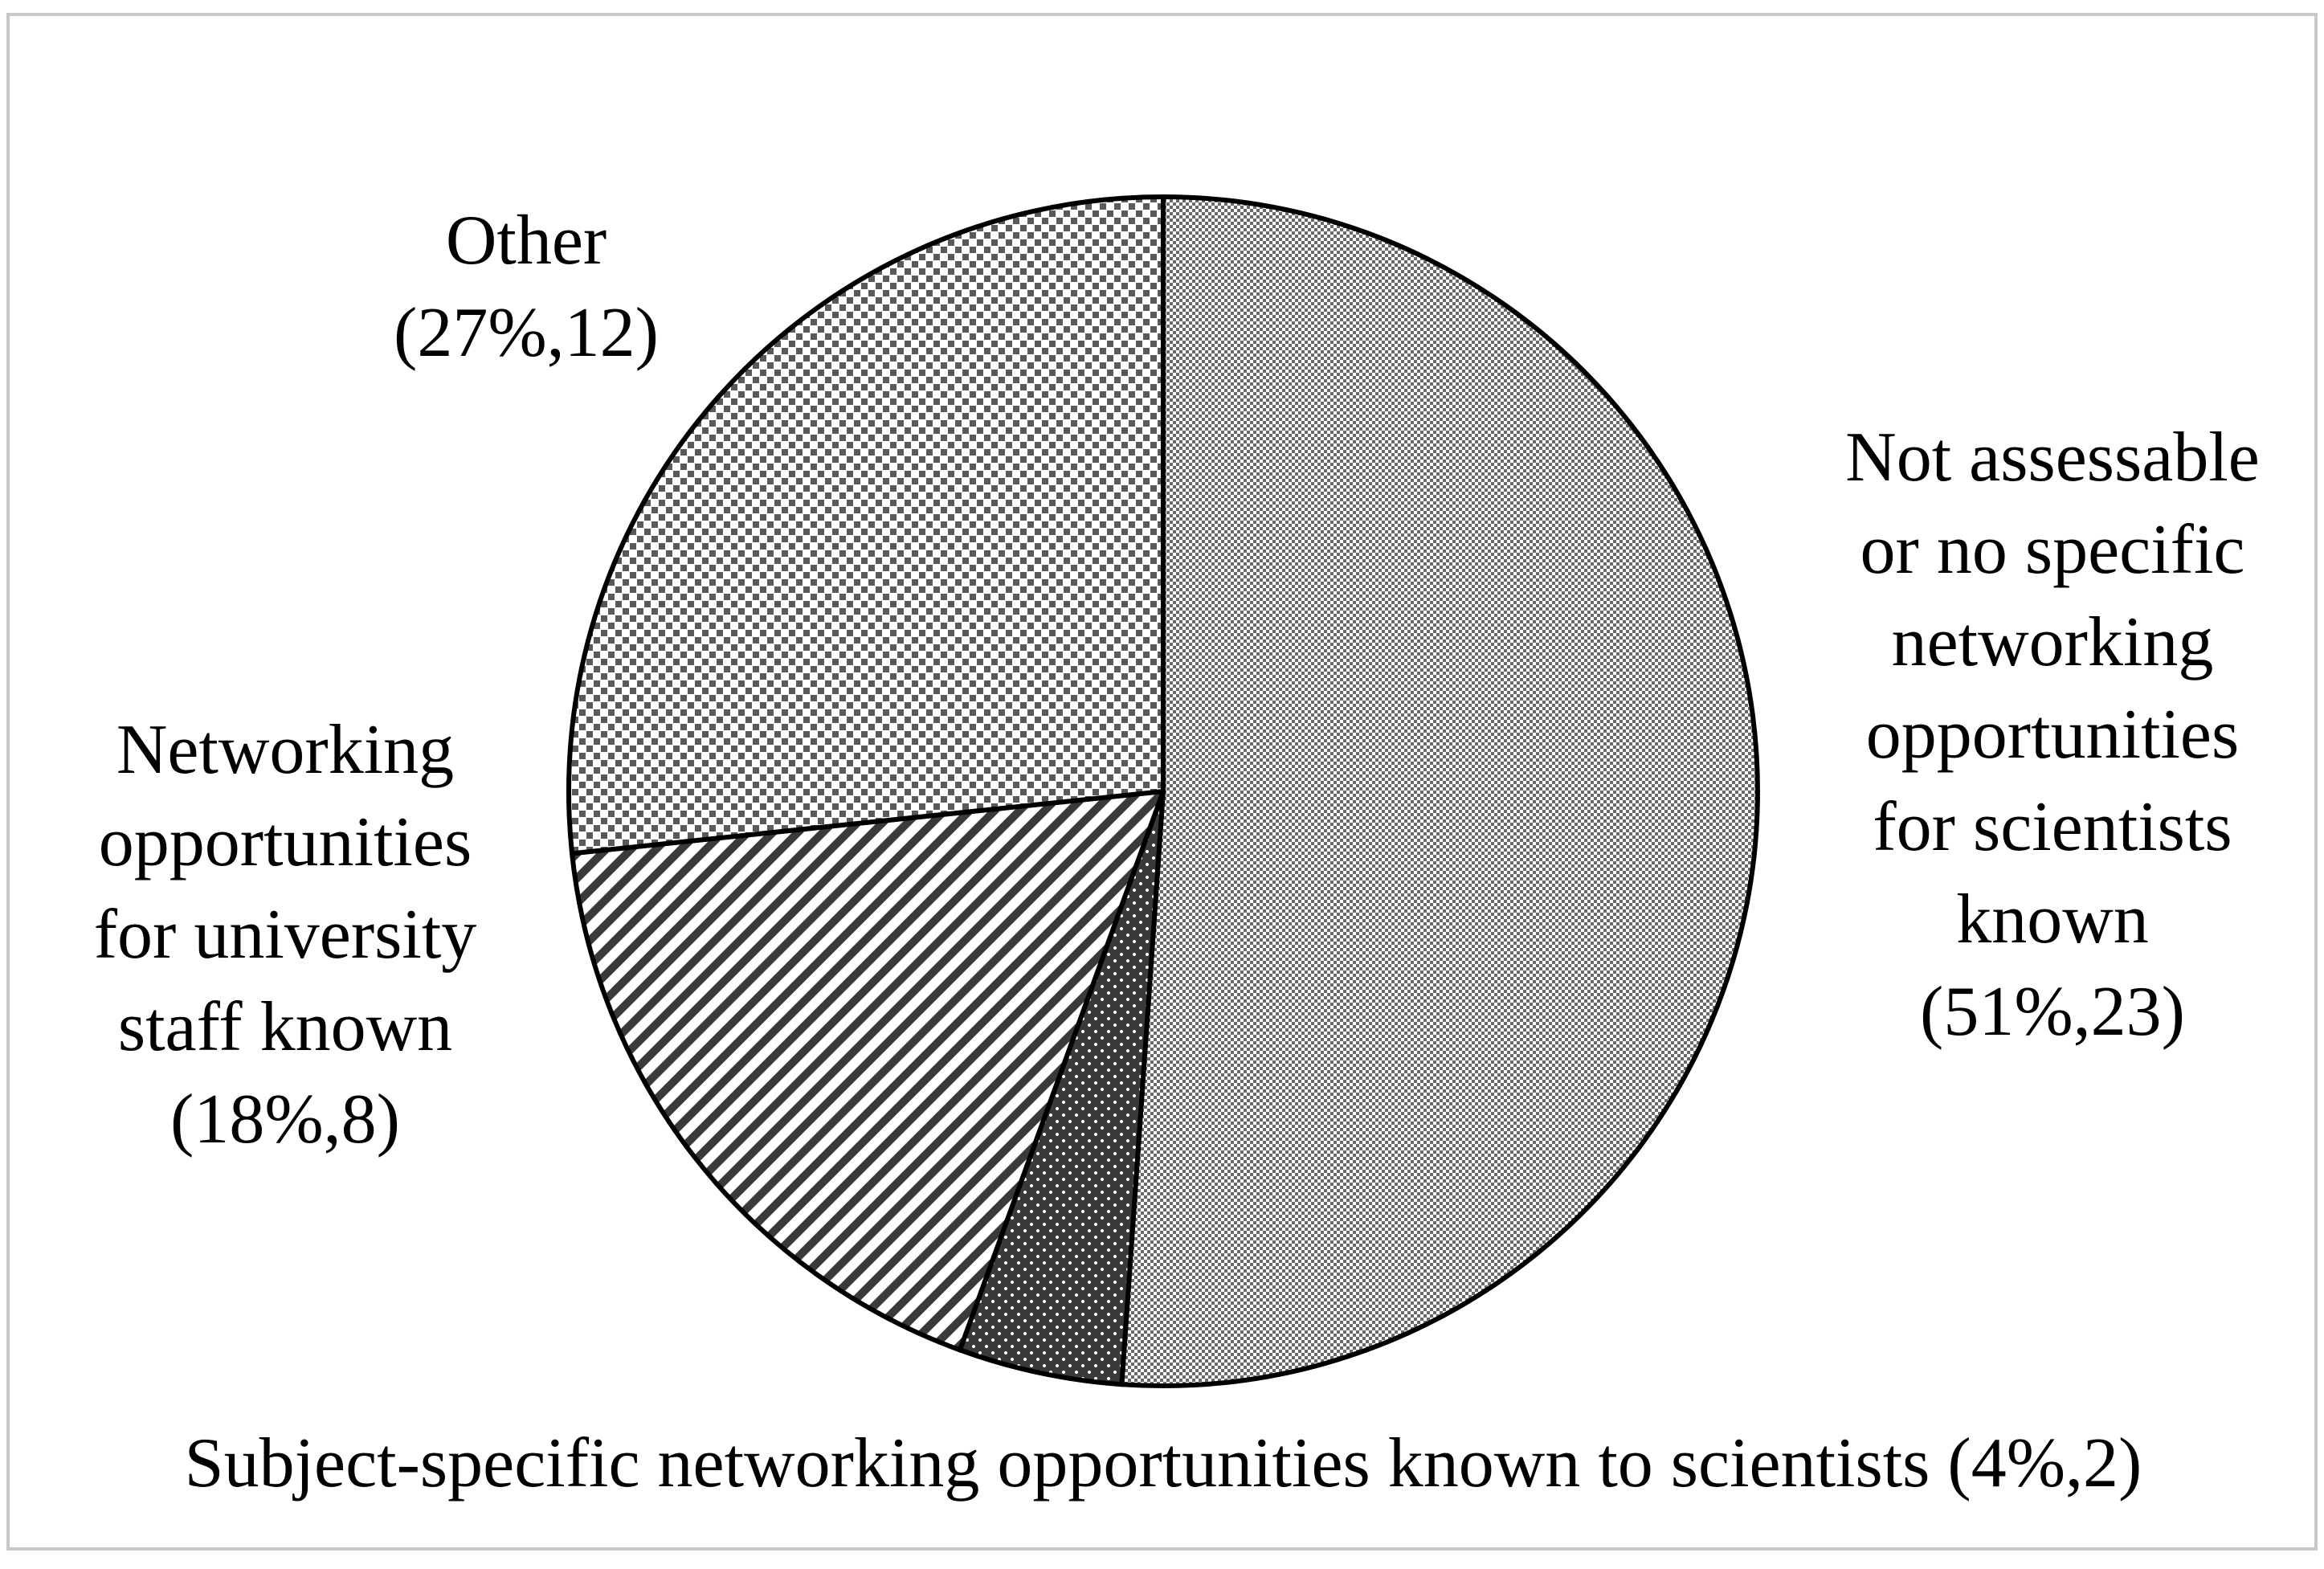  Describe the element at coordinates (2052, 919) in the screenshot. I see `slice-label-line: known` at that location.